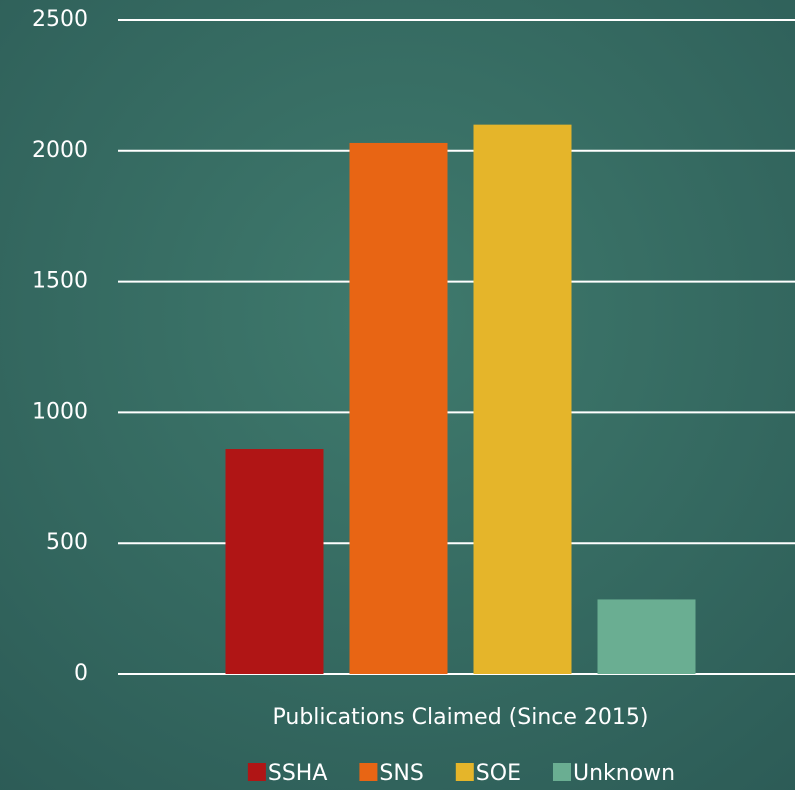  I want to click on y-tick-label: 2500, so click(60, 19).